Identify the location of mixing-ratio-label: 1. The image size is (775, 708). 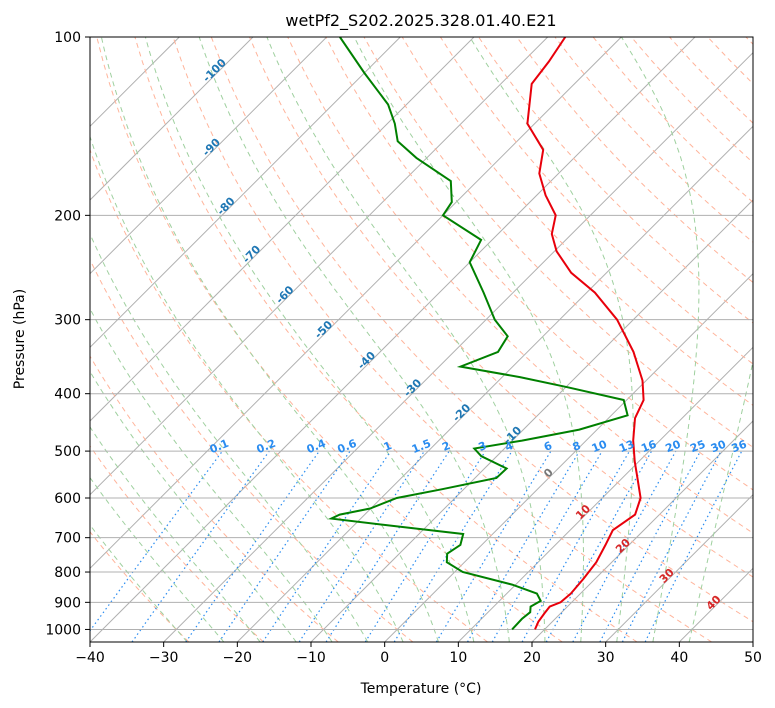
(388, 446).